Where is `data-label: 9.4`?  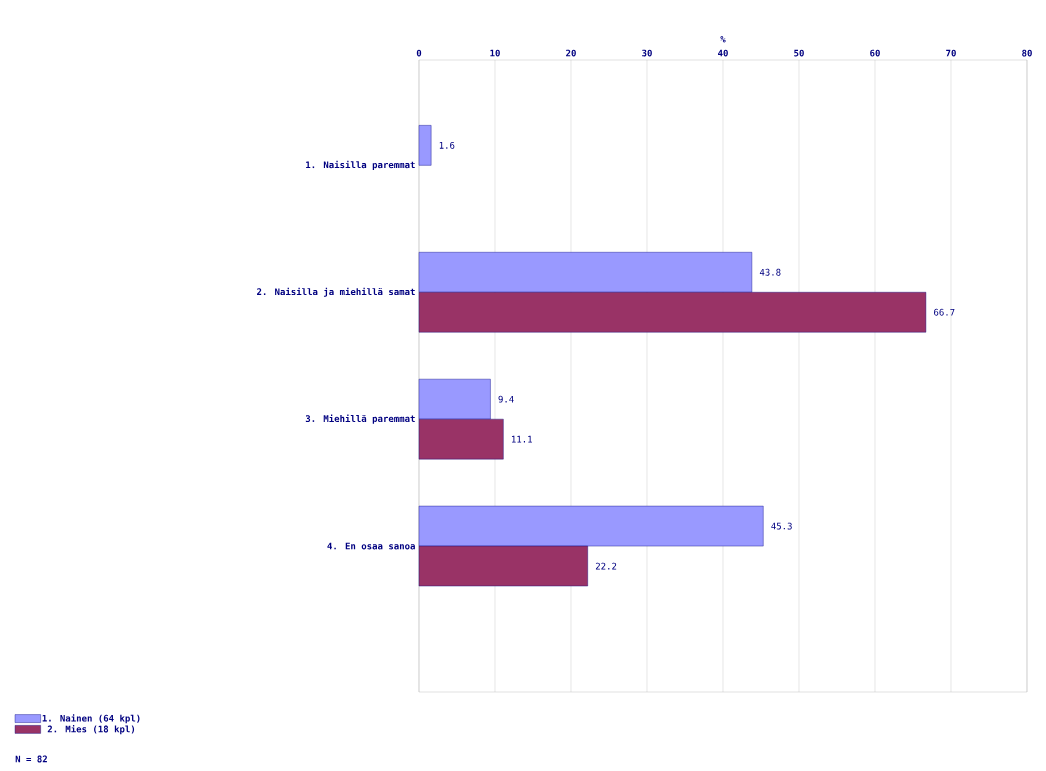
data-label: 9.4 is located at coordinates (506, 399).